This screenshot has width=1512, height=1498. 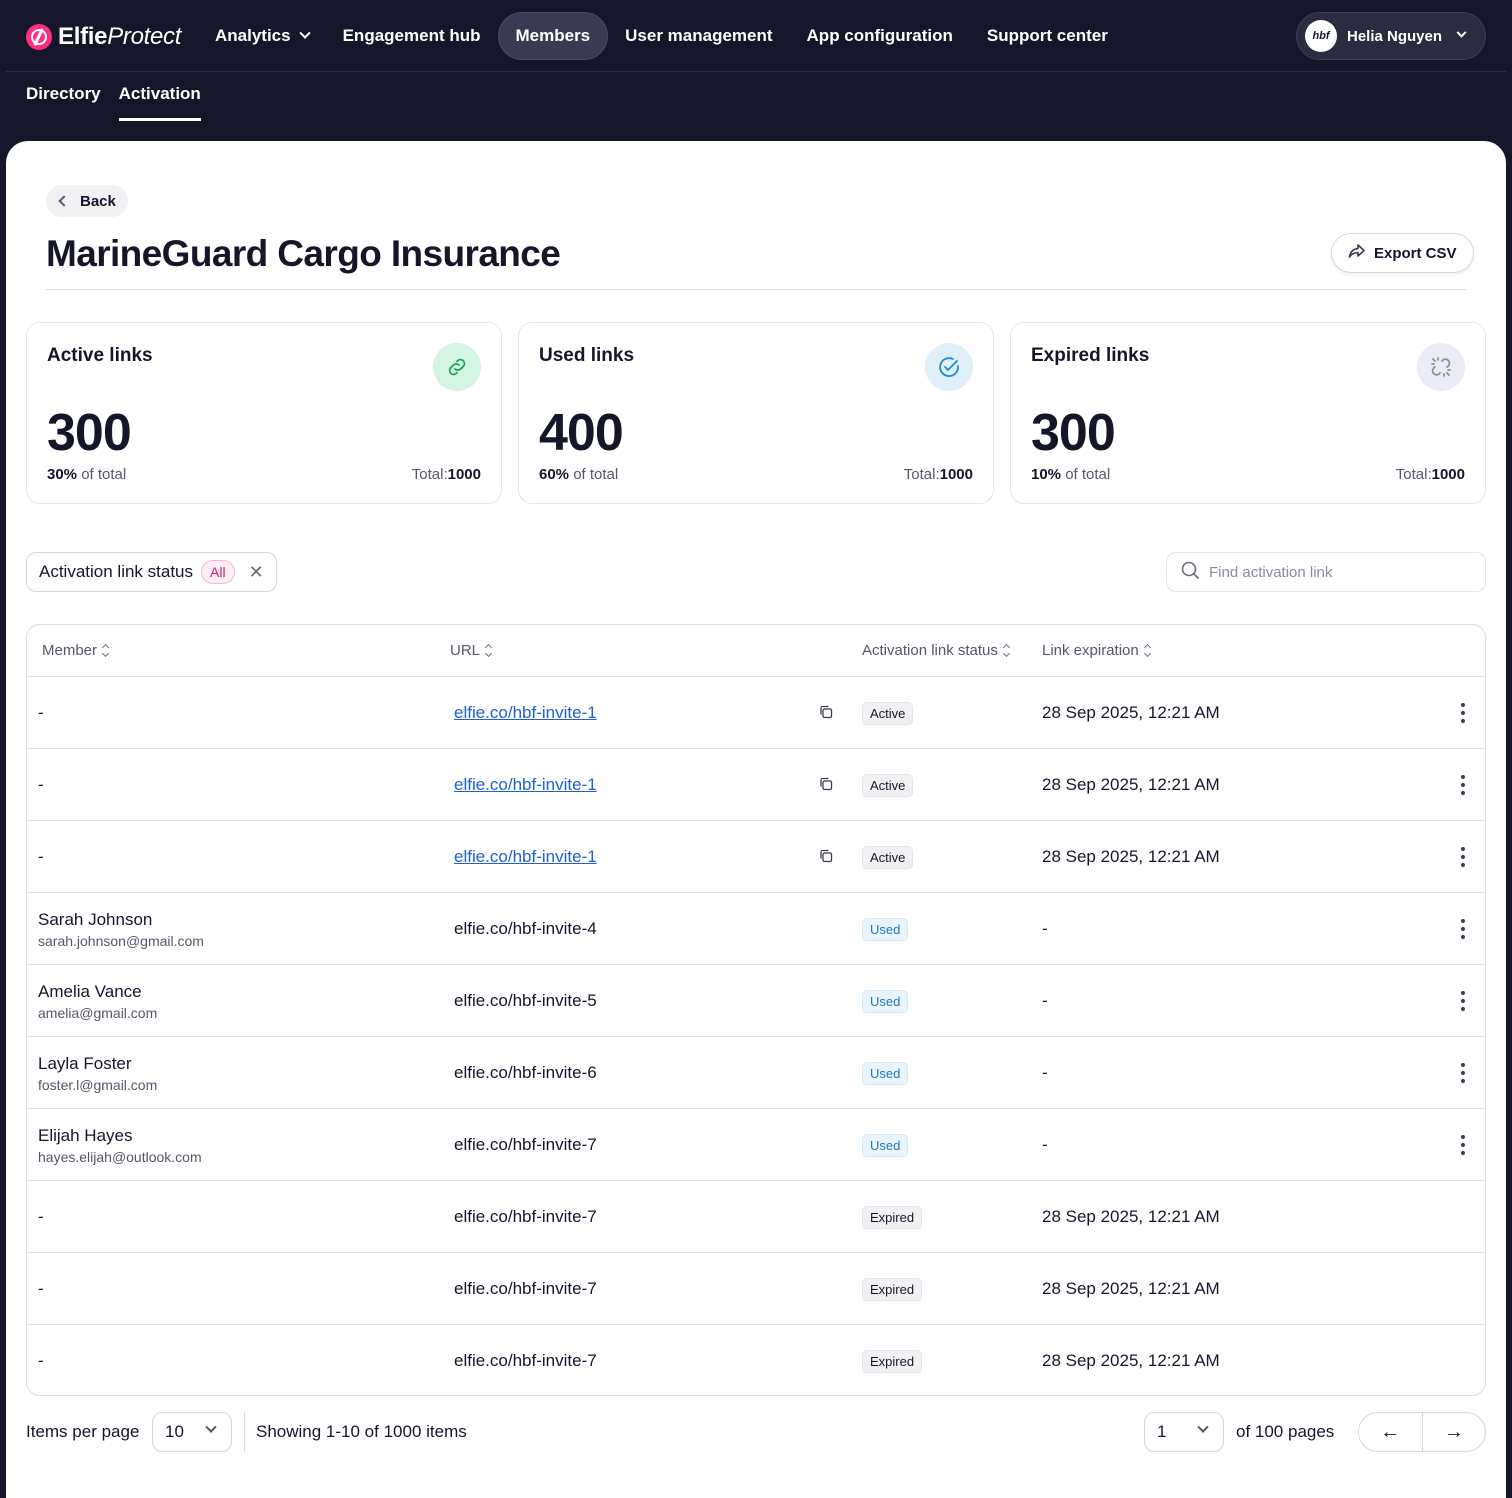 I want to click on url-cell: elfie.co/hbf-invite-7, so click(x=644, y=1289).